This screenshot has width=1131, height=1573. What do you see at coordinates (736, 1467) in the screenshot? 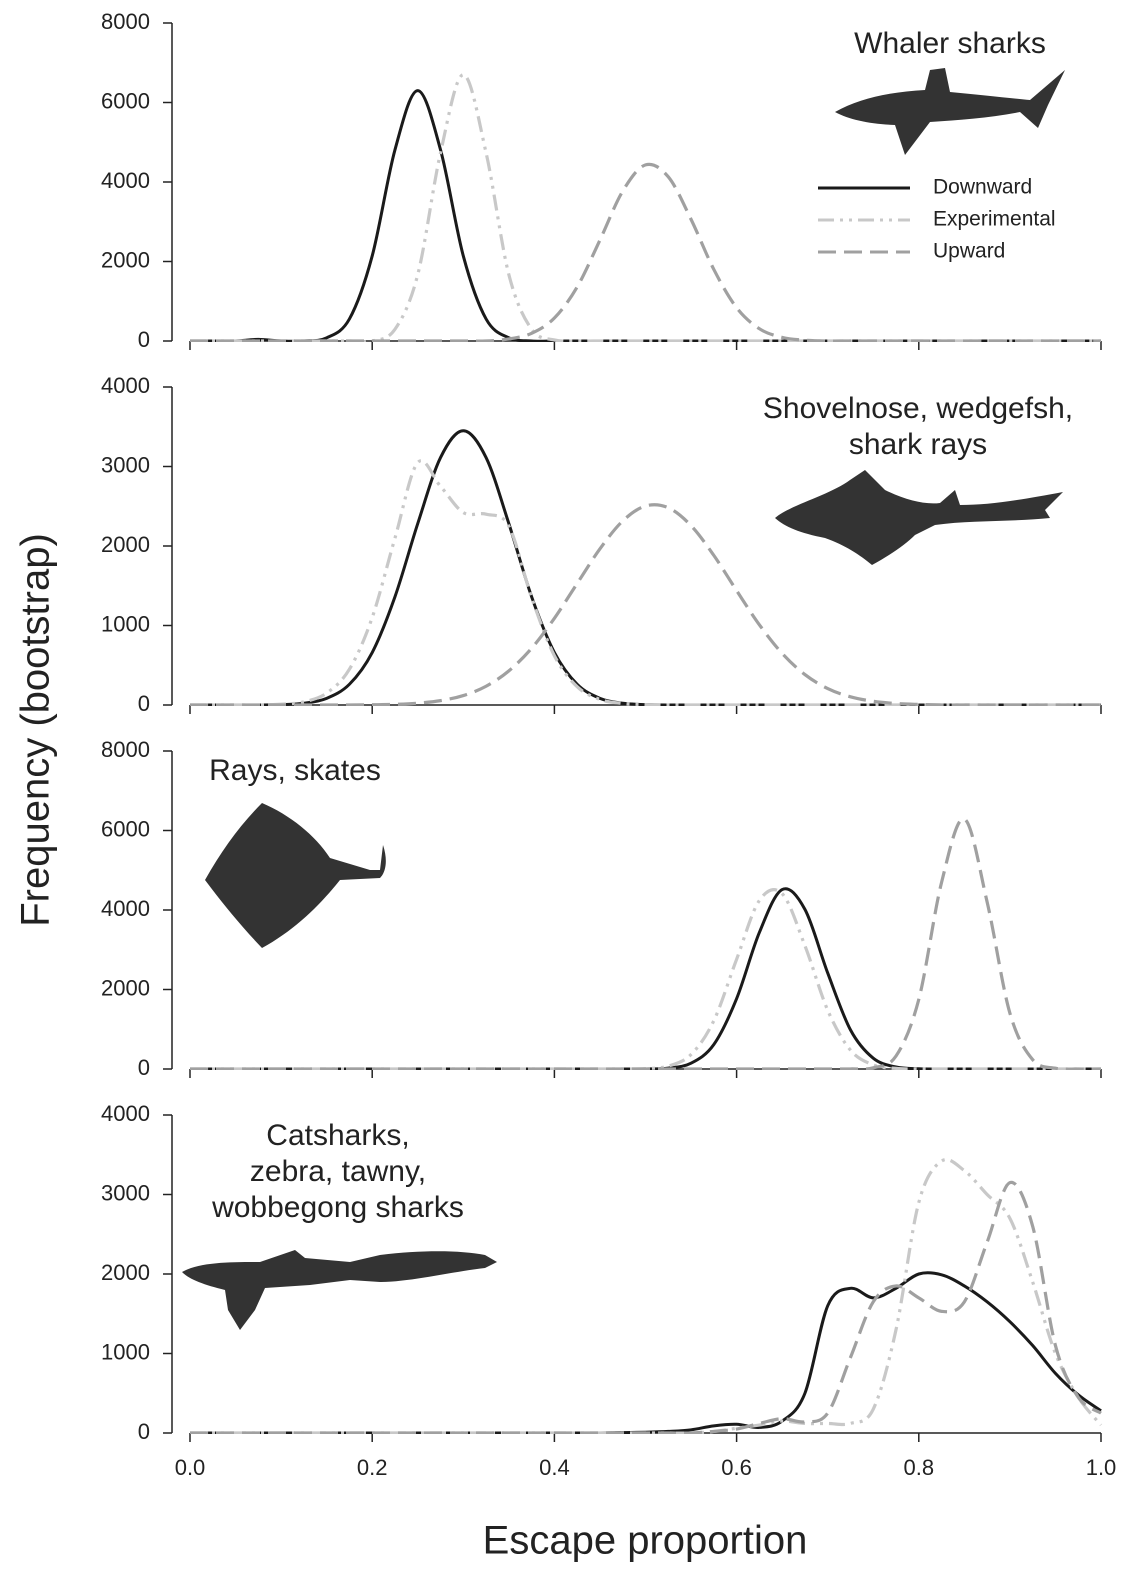
I see `x-tick-label: 0.6` at bounding box center [736, 1467].